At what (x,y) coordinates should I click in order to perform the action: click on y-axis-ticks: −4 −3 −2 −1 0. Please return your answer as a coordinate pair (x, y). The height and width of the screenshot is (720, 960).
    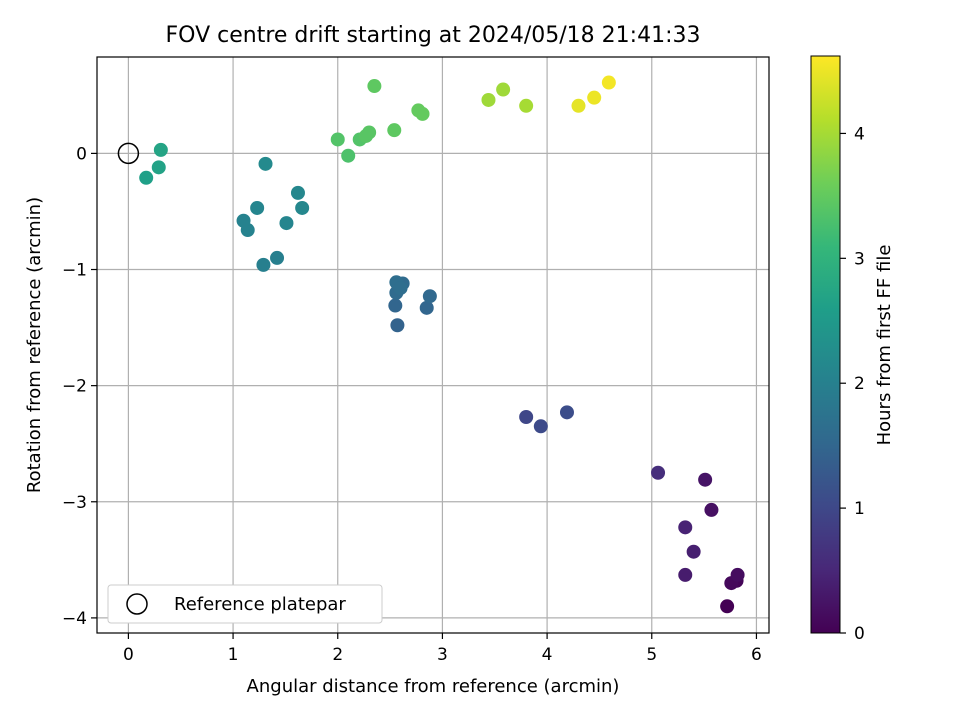
    Looking at the image, I should click on (79, 386).